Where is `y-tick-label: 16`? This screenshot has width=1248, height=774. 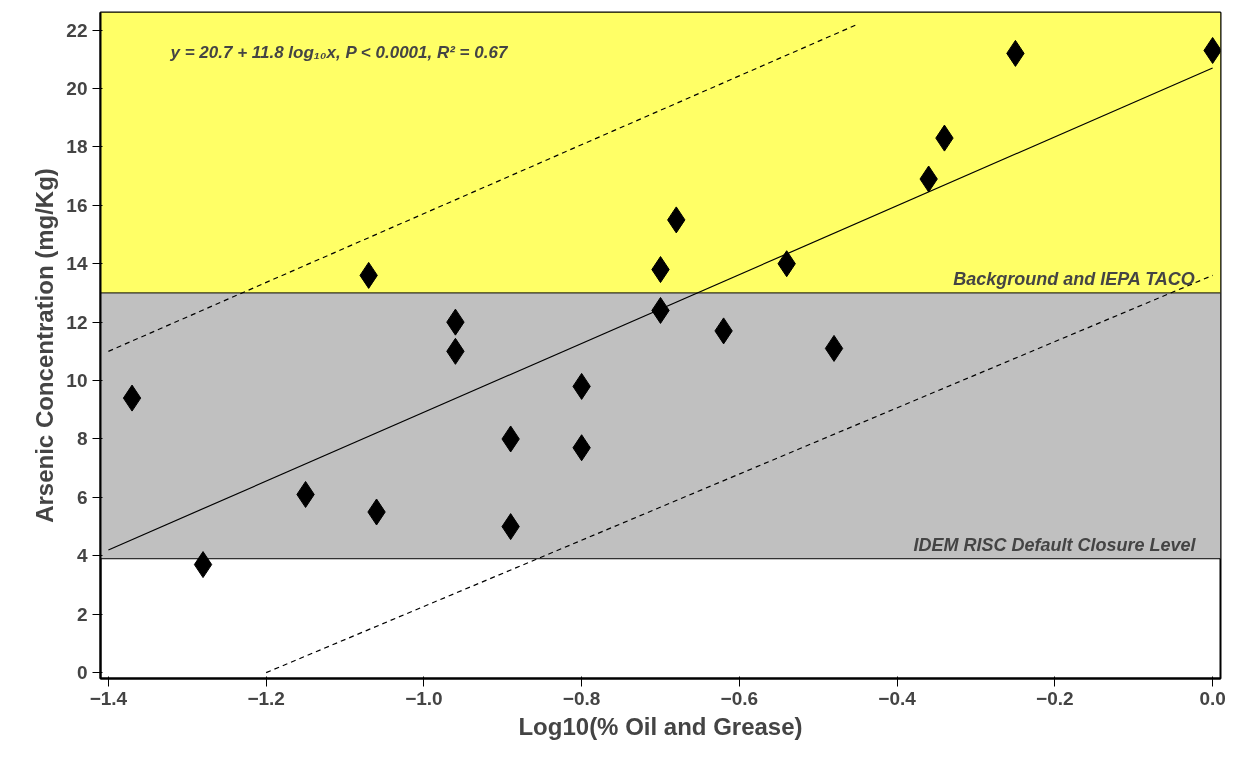 y-tick-label: 16 is located at coordinates (77, 205).